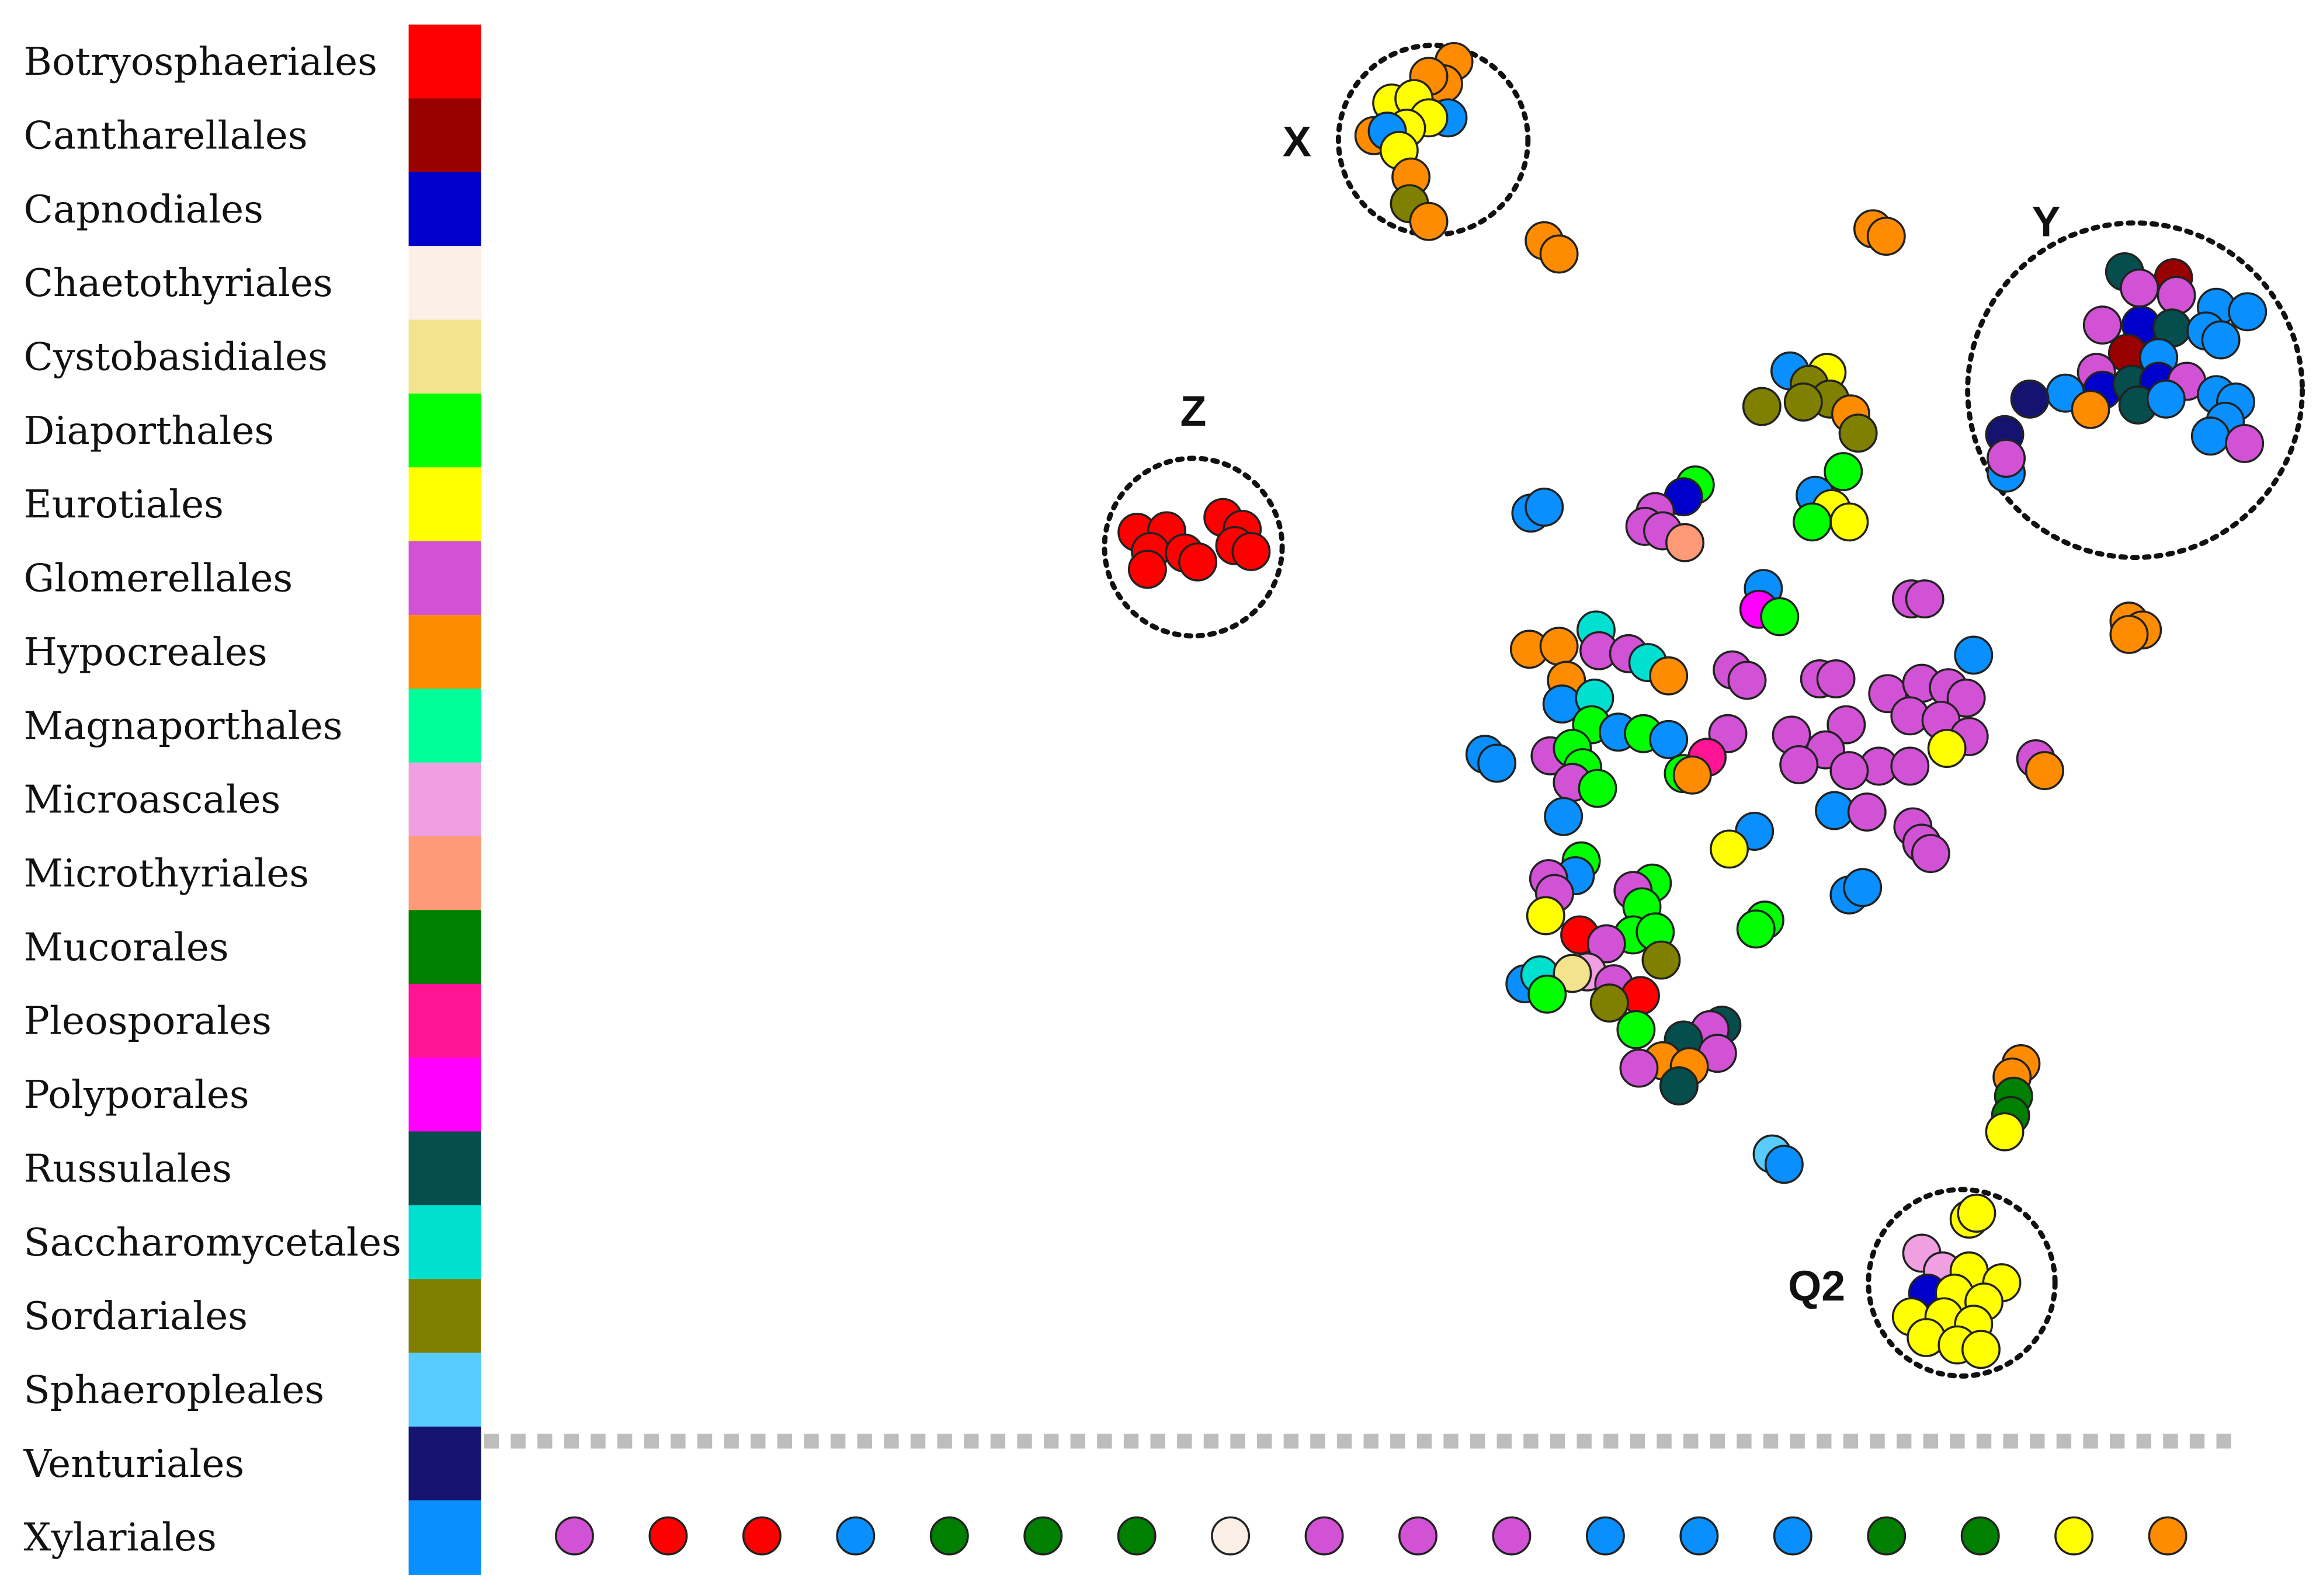 This screenshot has height=1596, width=2323. What do you see at coordinates (166, 135) in the screenshot?
I see `legend-label-cantharellales: Cantharellales` at bounding box center [166, 135].